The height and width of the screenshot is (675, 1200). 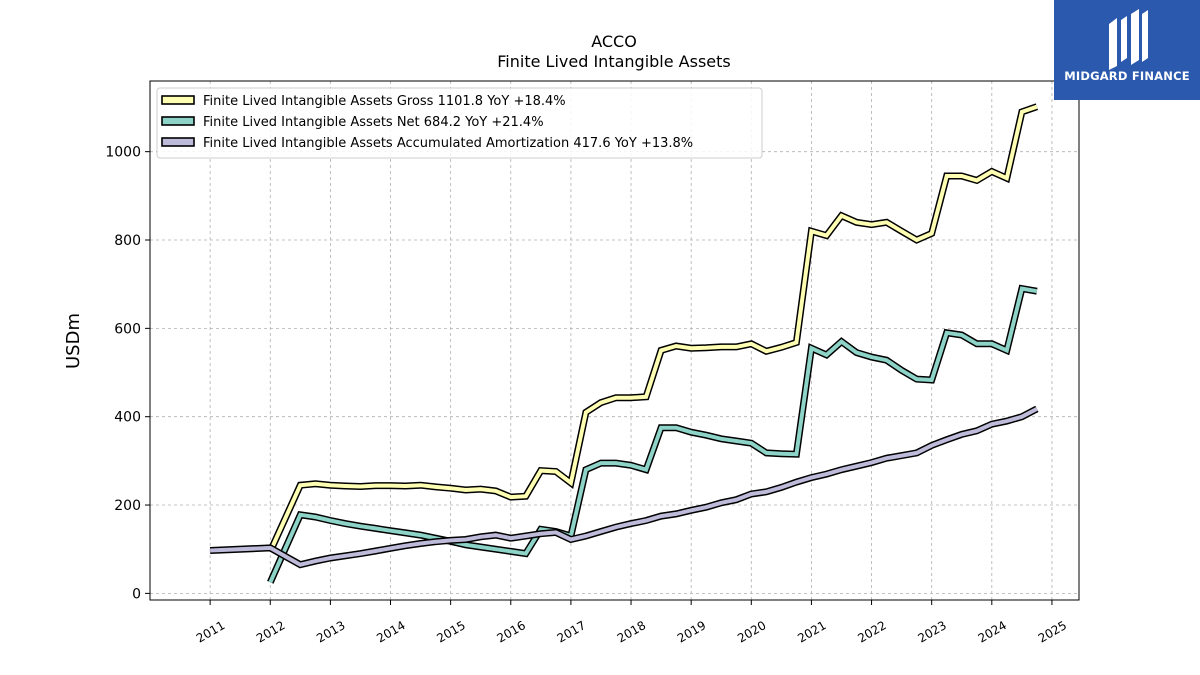 I want to click on x-tick-label: 2015, so click(x=450, y=631).